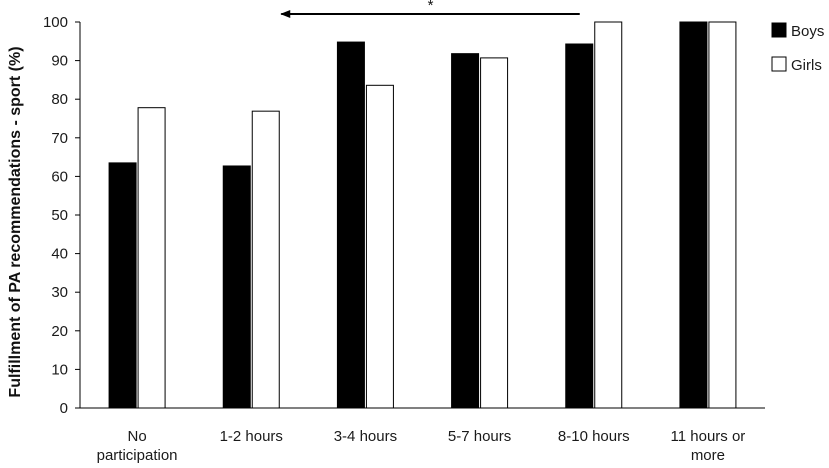 Image resolution: width=829 pixels, height=468 pixels. I want to click on y-tick-label: 40, so click(59, 254).